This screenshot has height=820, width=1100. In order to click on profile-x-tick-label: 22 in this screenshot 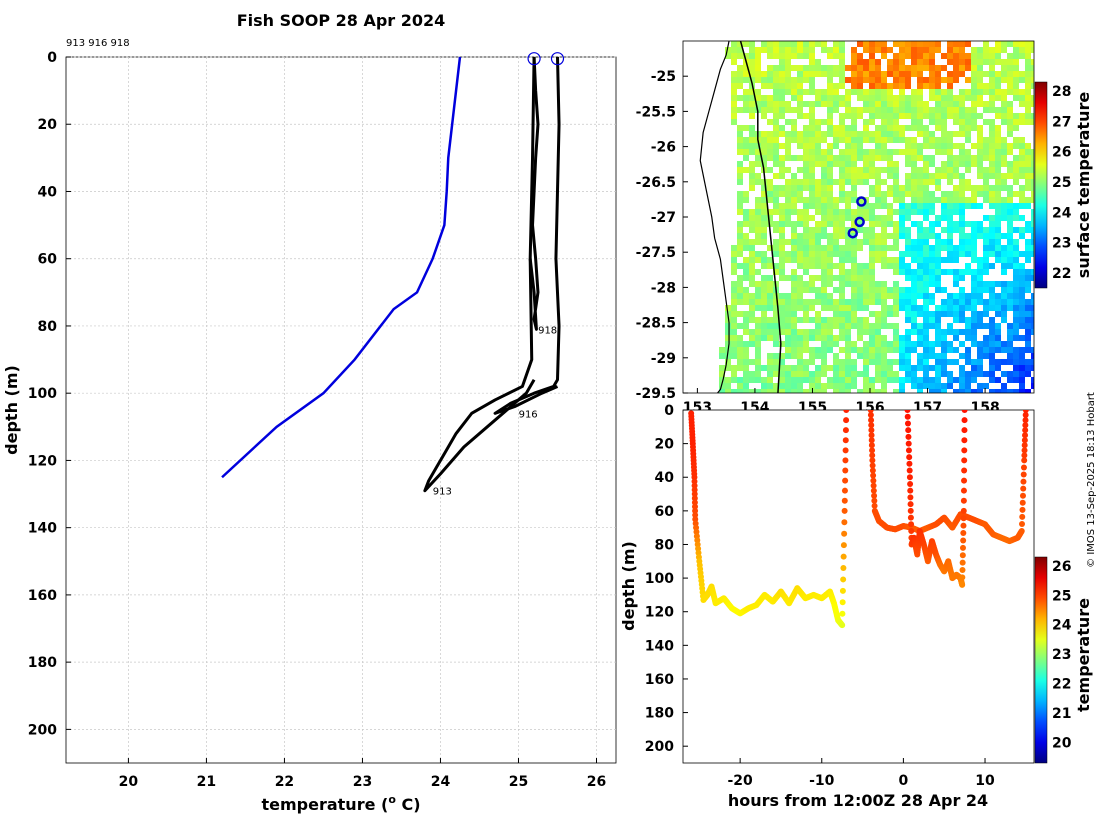, I will do `click(284, 782)`.